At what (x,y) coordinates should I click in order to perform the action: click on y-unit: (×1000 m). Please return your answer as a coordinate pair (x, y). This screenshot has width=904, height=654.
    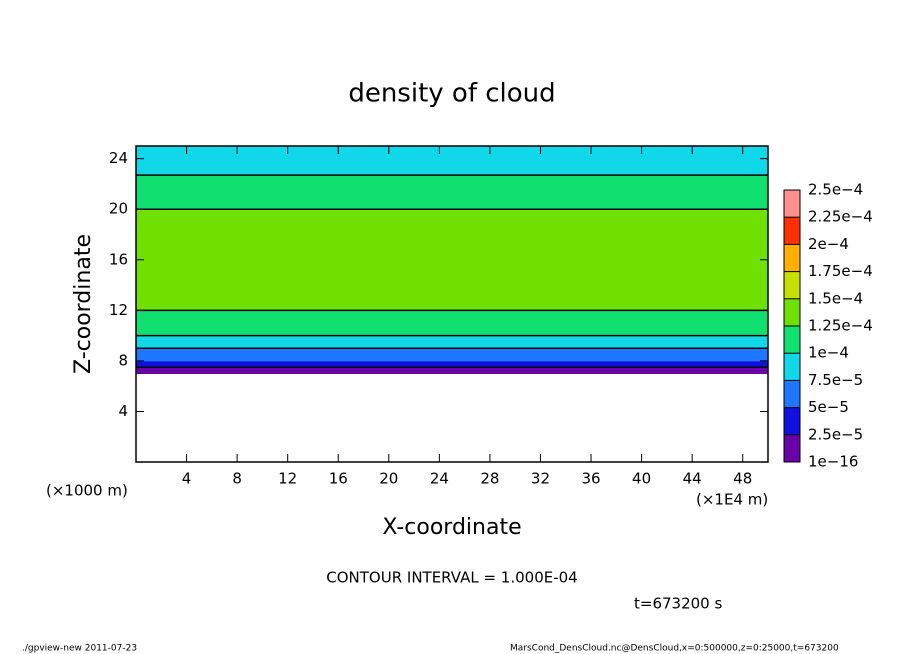
    Looking at the image, I should click on (87, 491).